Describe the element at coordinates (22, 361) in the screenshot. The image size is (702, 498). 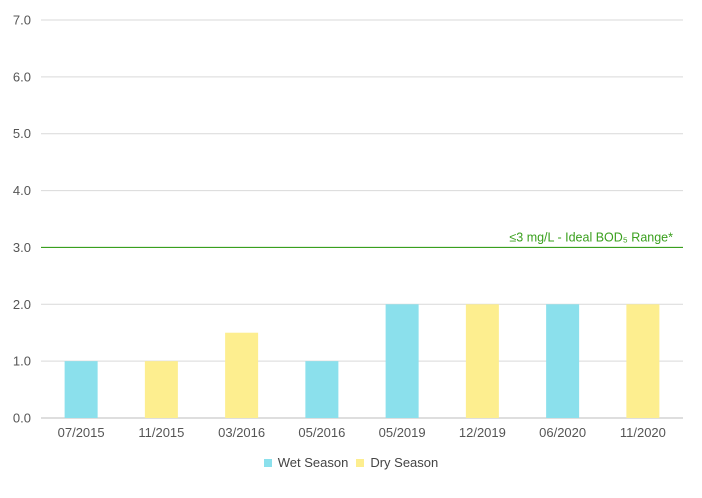
I see `y-tick-label: 1.0` at that location.